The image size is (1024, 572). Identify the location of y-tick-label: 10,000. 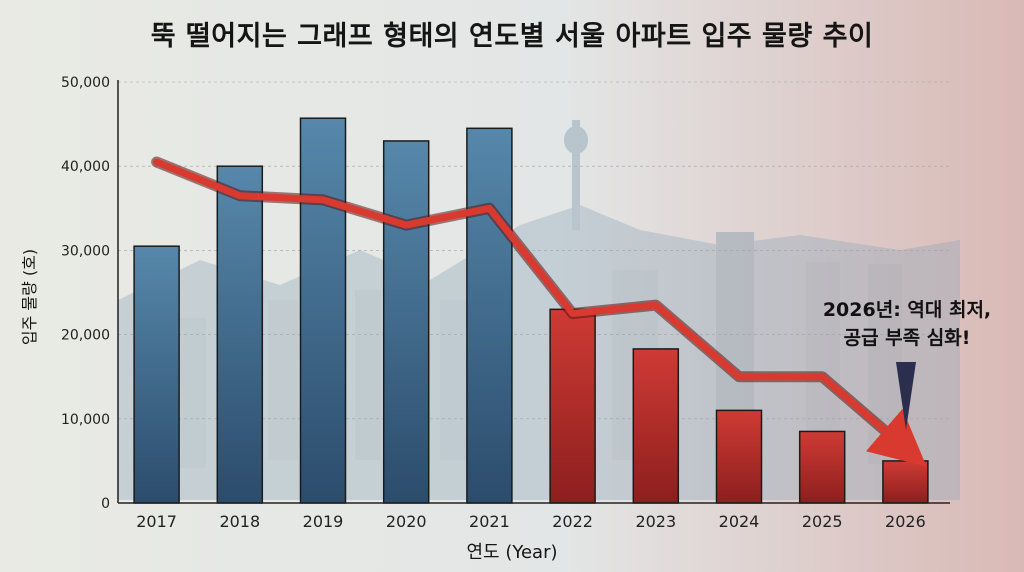
(85, 420).